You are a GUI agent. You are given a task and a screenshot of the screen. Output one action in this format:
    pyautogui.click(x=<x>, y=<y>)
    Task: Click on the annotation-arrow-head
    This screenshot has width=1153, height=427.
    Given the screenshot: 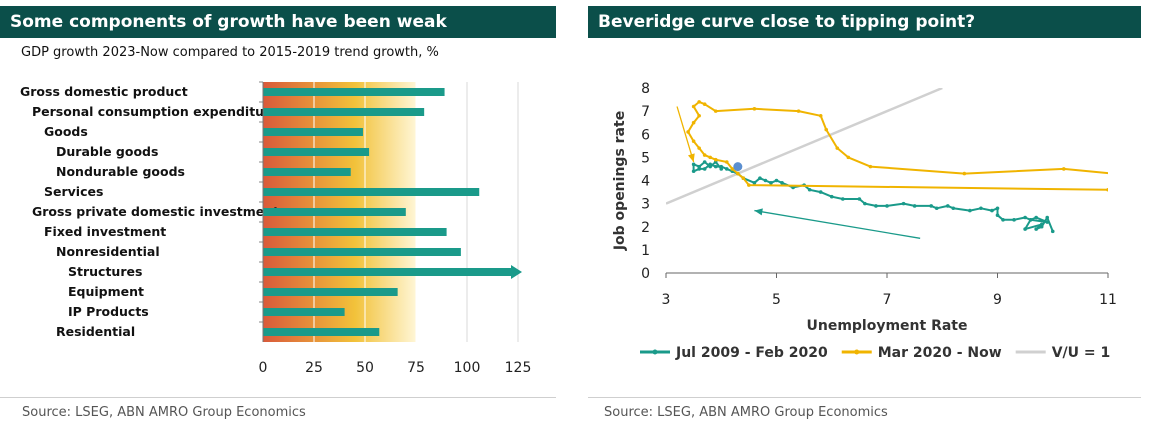 What is the action you would take?
    pyautogui.click(x=691, y=157)
    